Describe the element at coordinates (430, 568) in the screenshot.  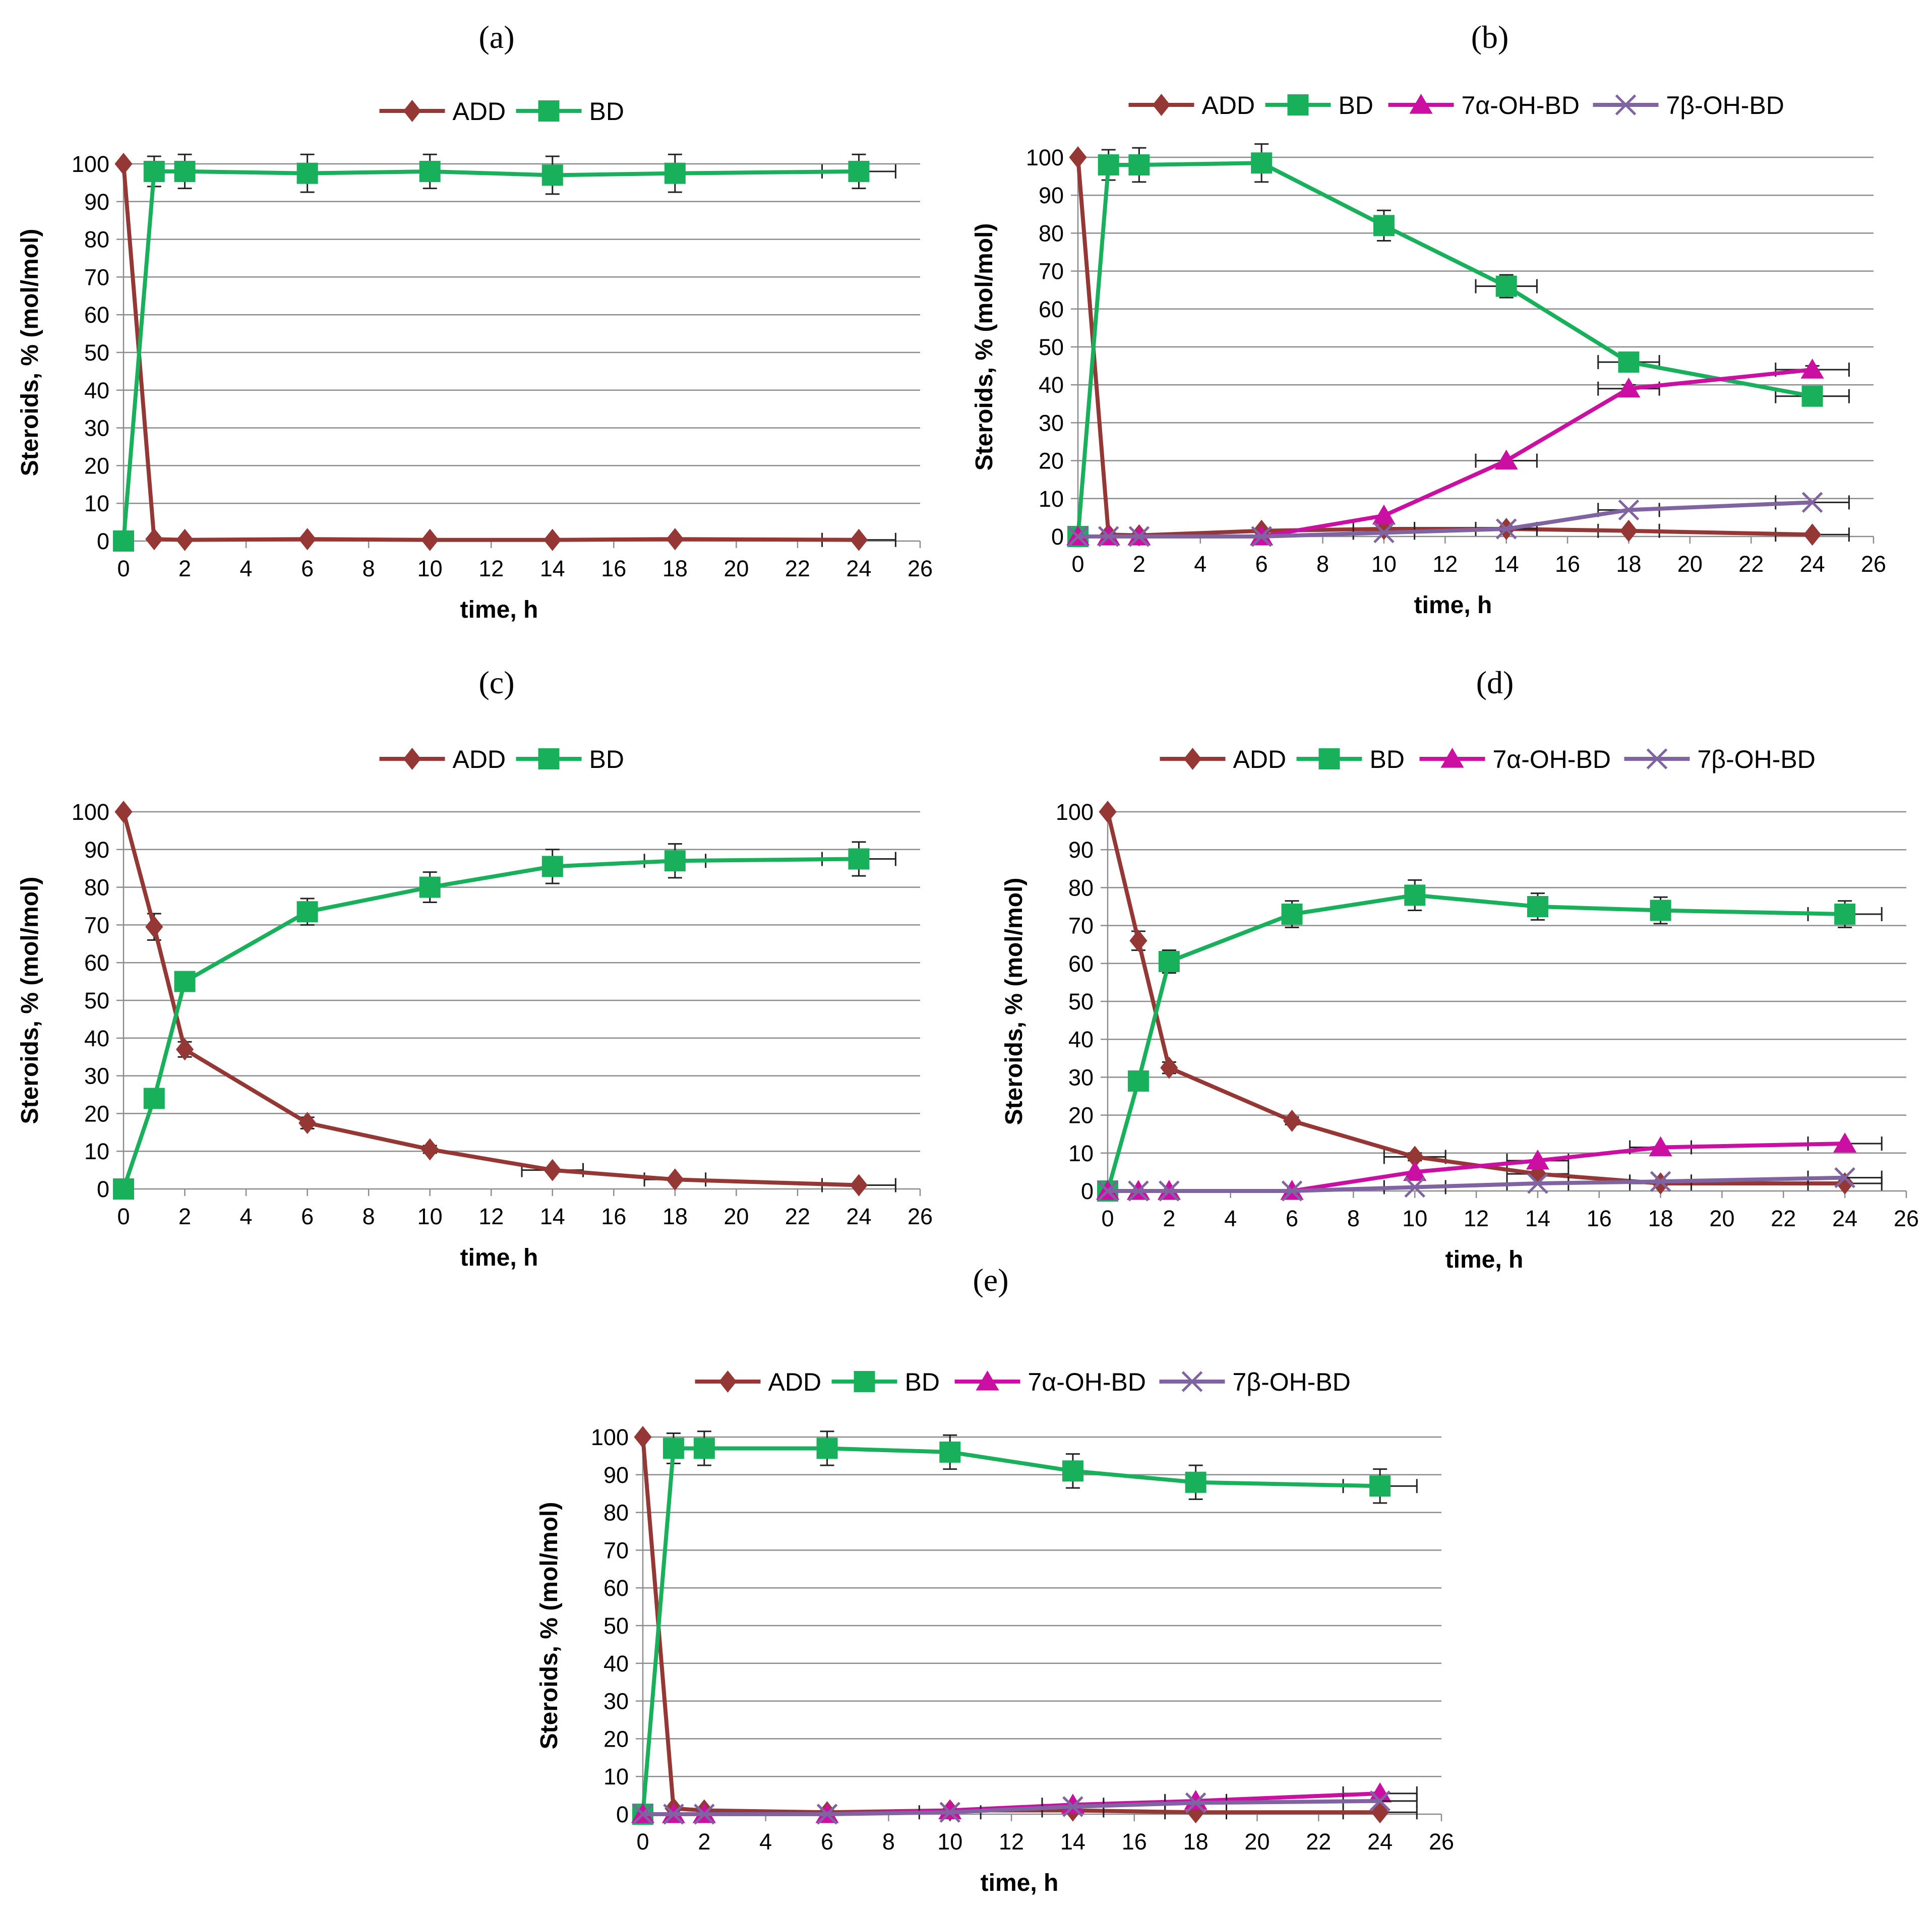
I see `x-tick-label: 10` at that location.